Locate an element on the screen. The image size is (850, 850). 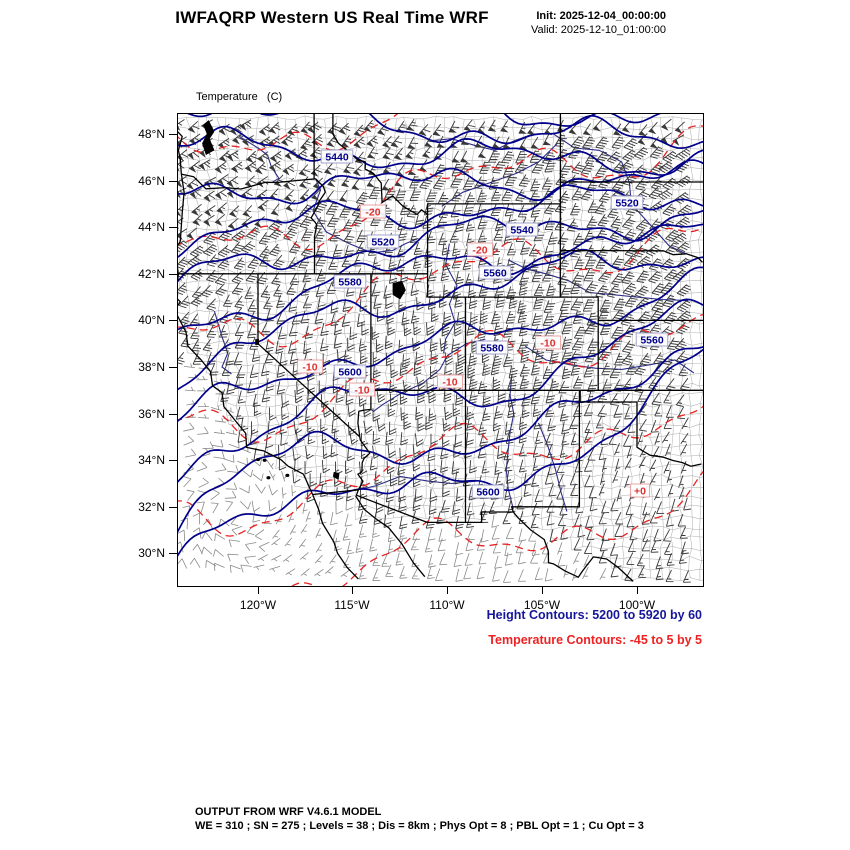
lat-tick-label: 46°N is located at coordinates (151, 181).